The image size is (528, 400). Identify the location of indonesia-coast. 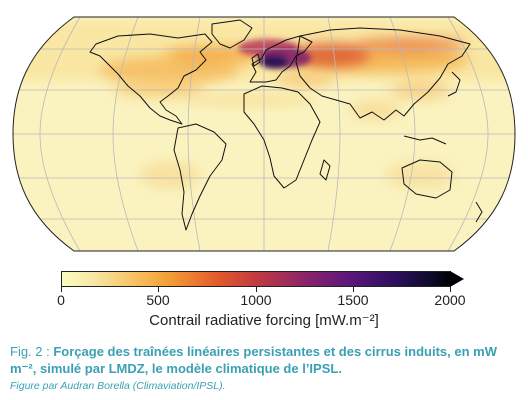
(425, 140).